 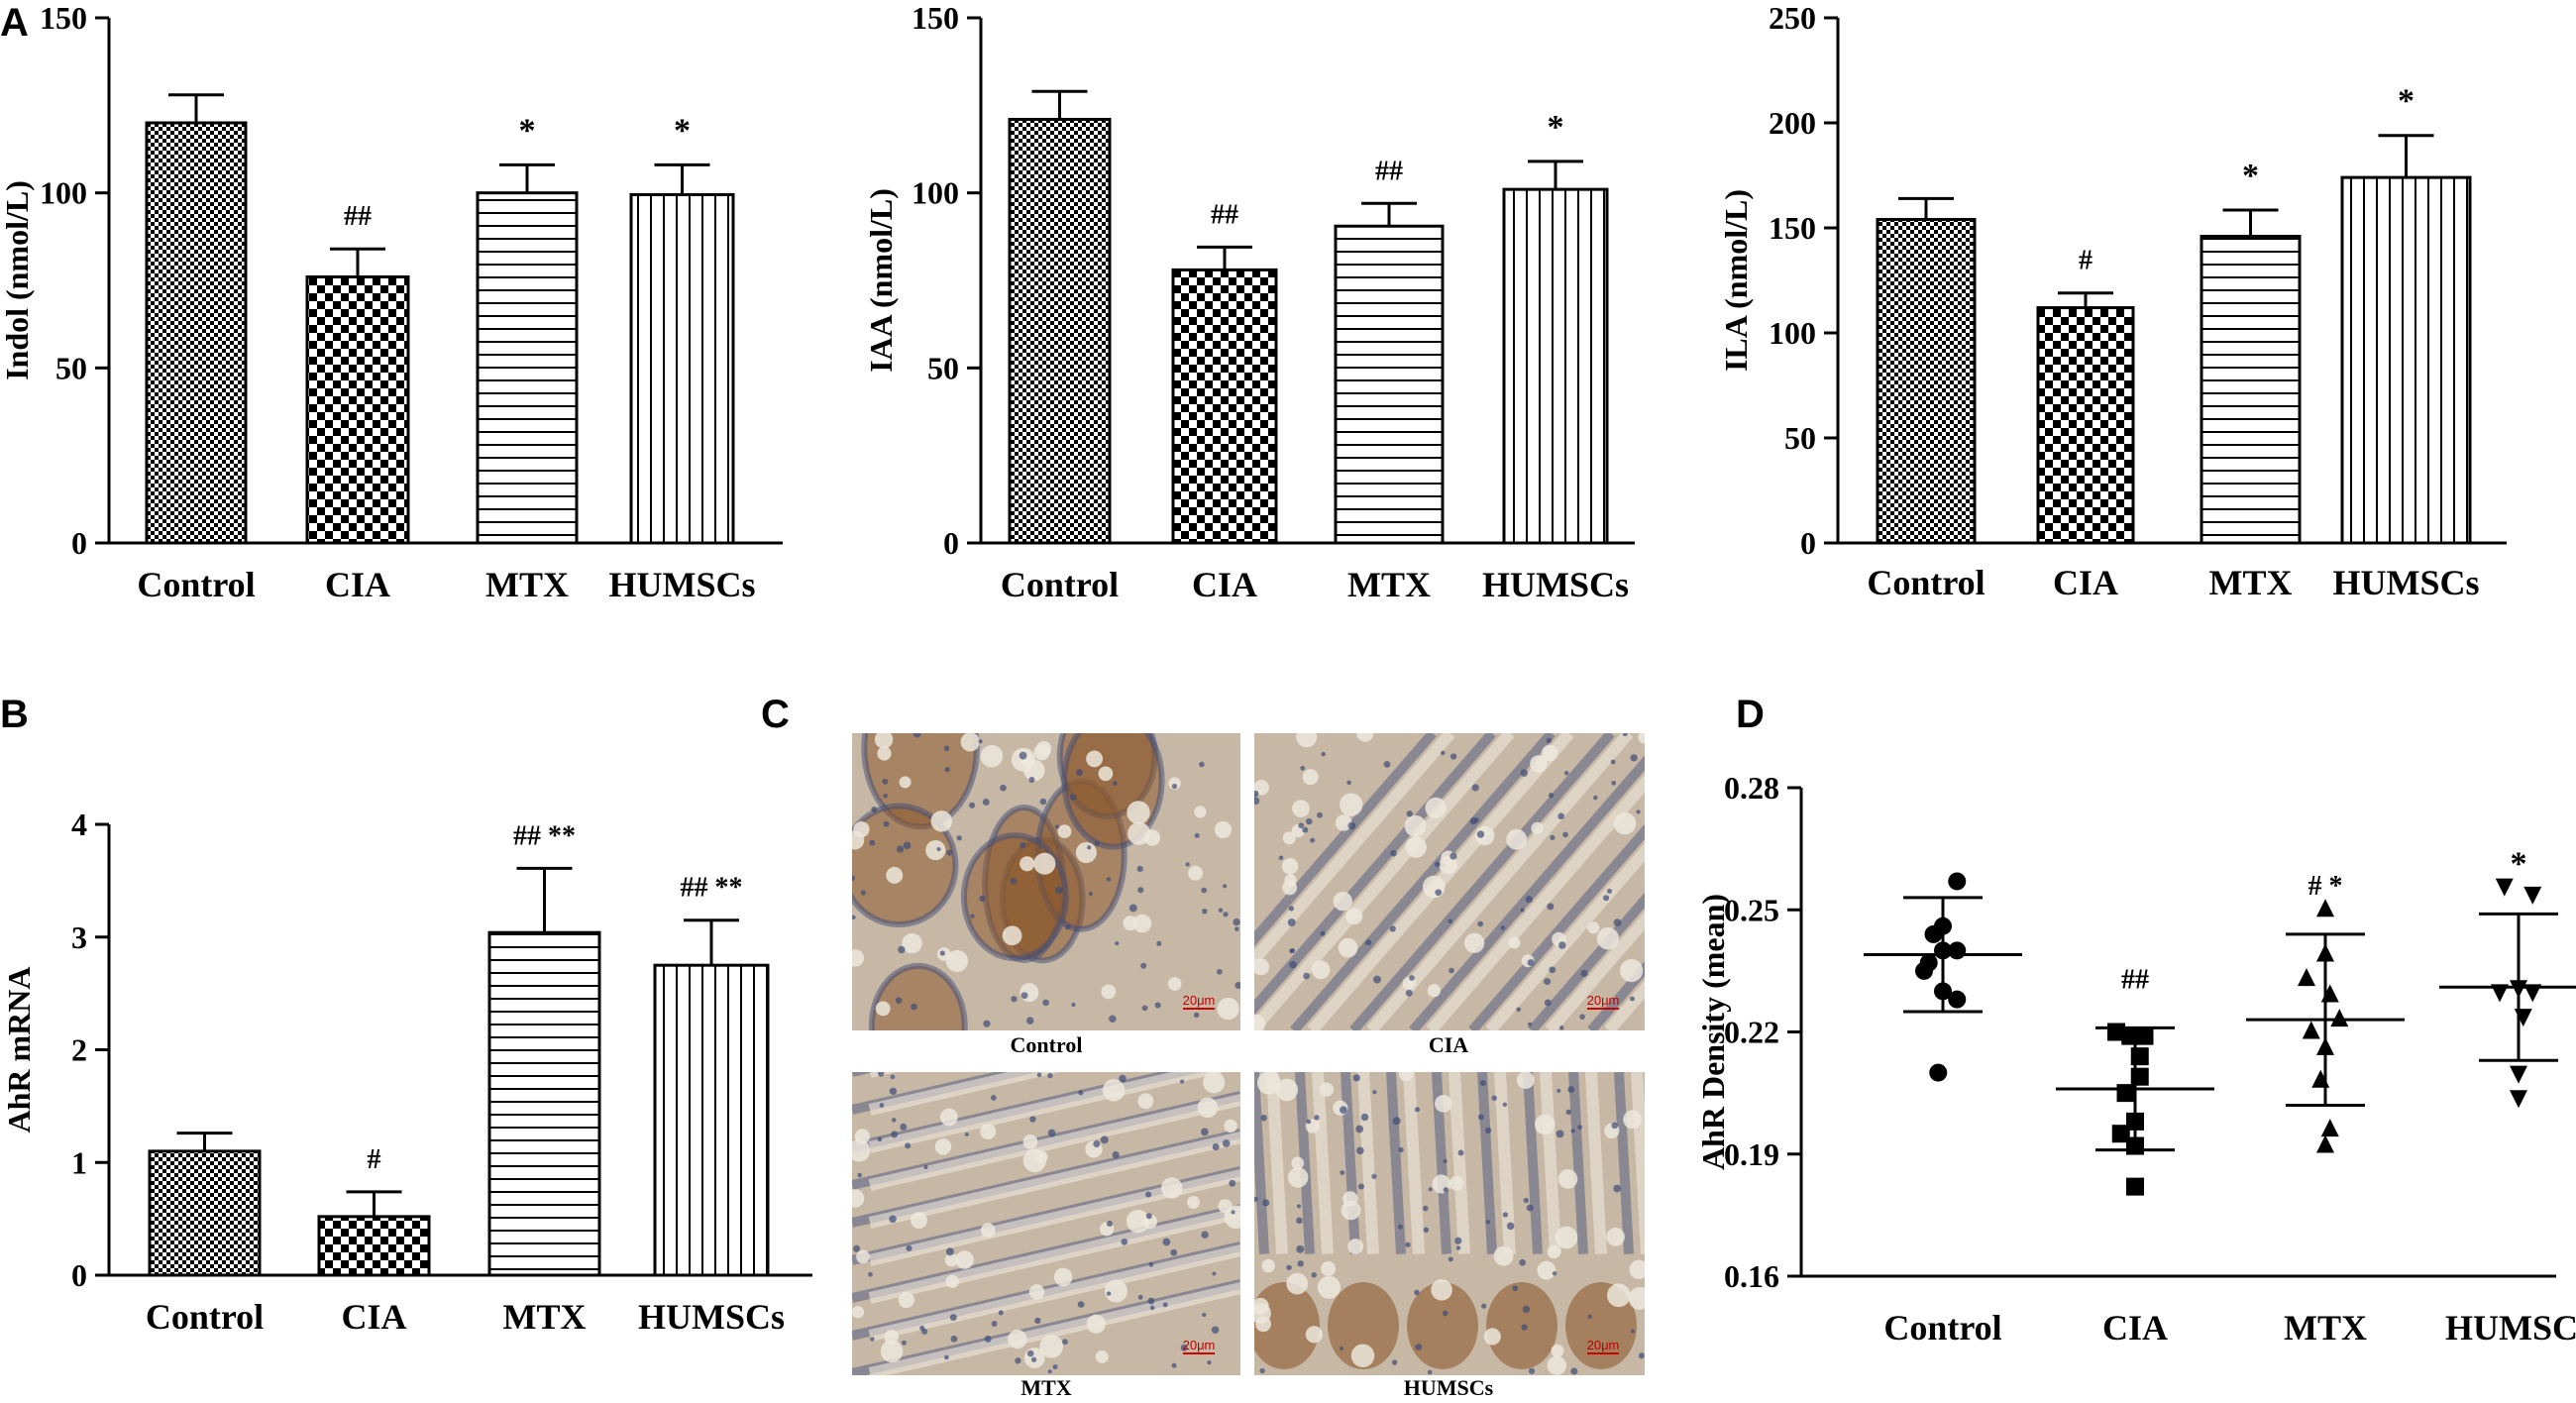 What do you see at coordinates (936, 193) in the screenshot?
I see `y-tick-label: 100` at bounding box center [936, 193].